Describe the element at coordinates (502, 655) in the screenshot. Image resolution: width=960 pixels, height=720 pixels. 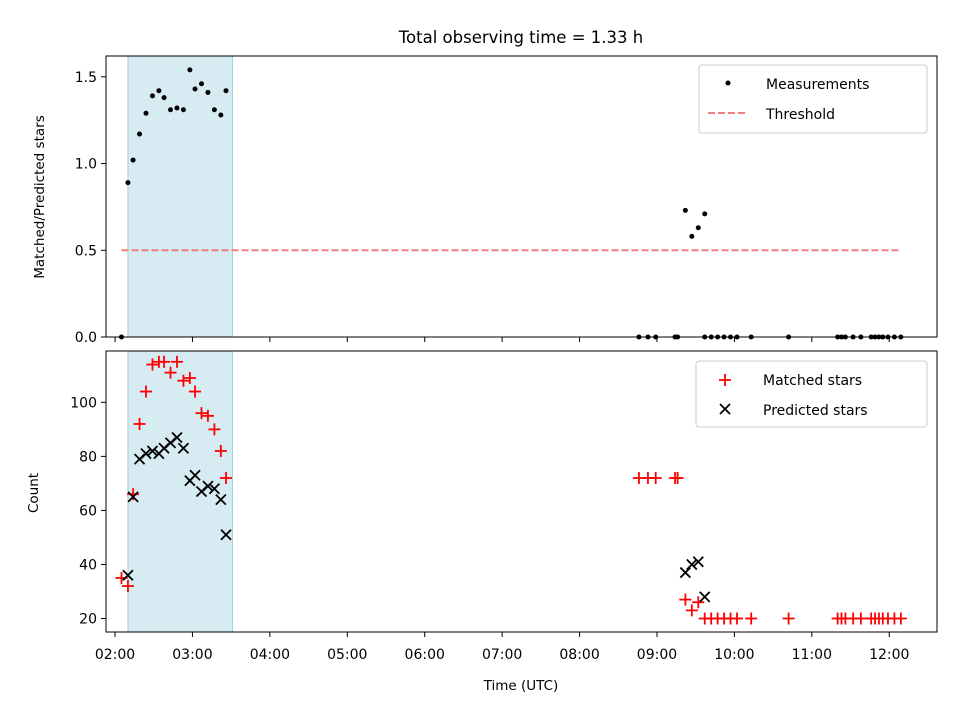
I see `x-tick-label: 07:00` at that location.